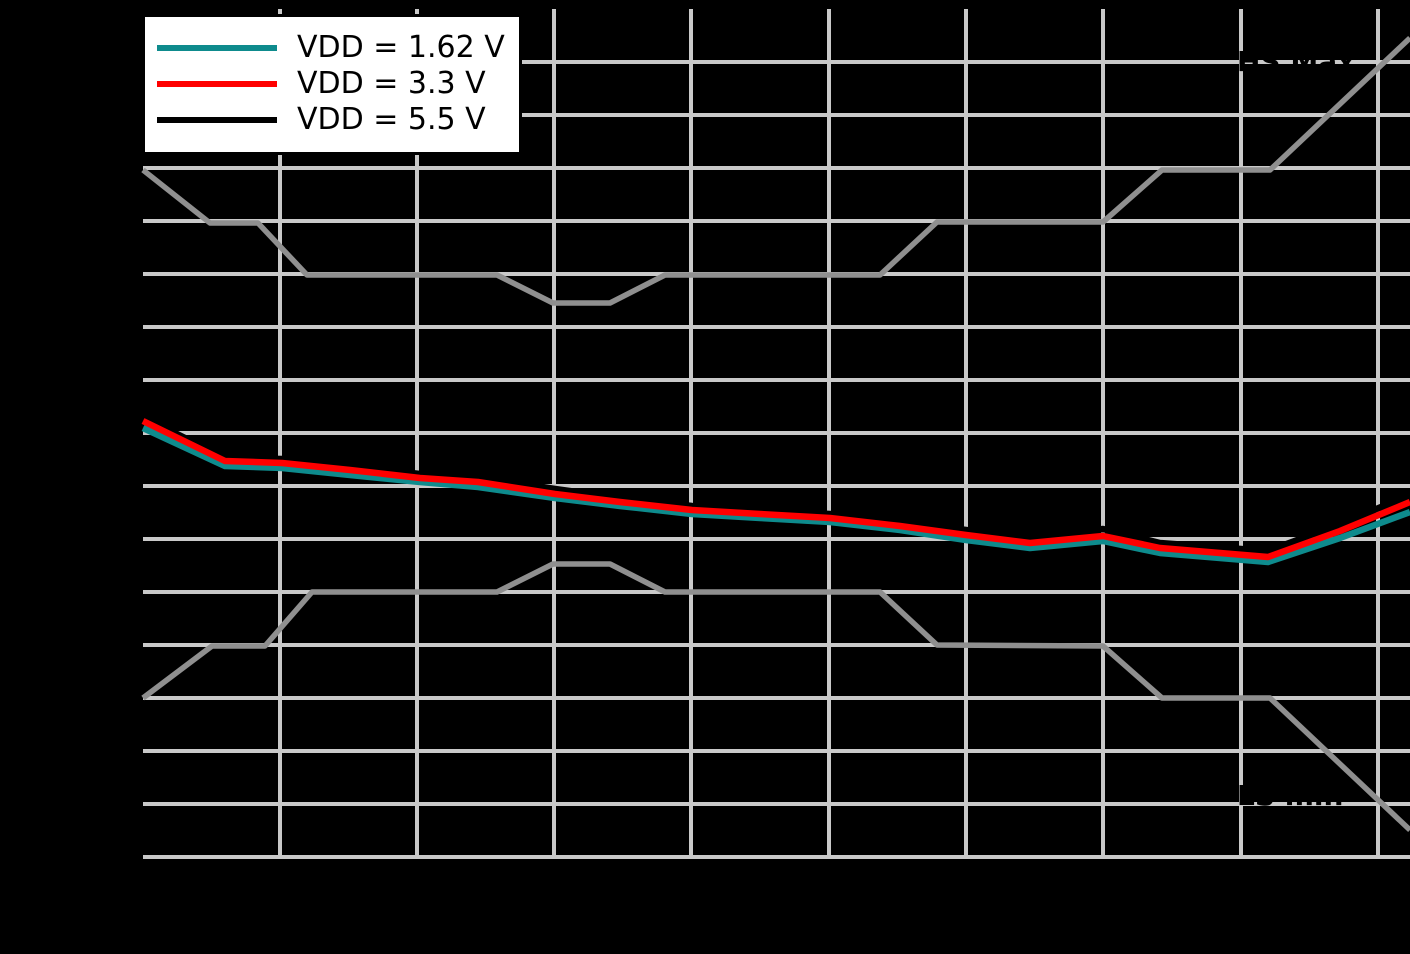  Describe the element at coordinates (217, 84) in the screenshot. I see `legend-line-sample-red` at that location.